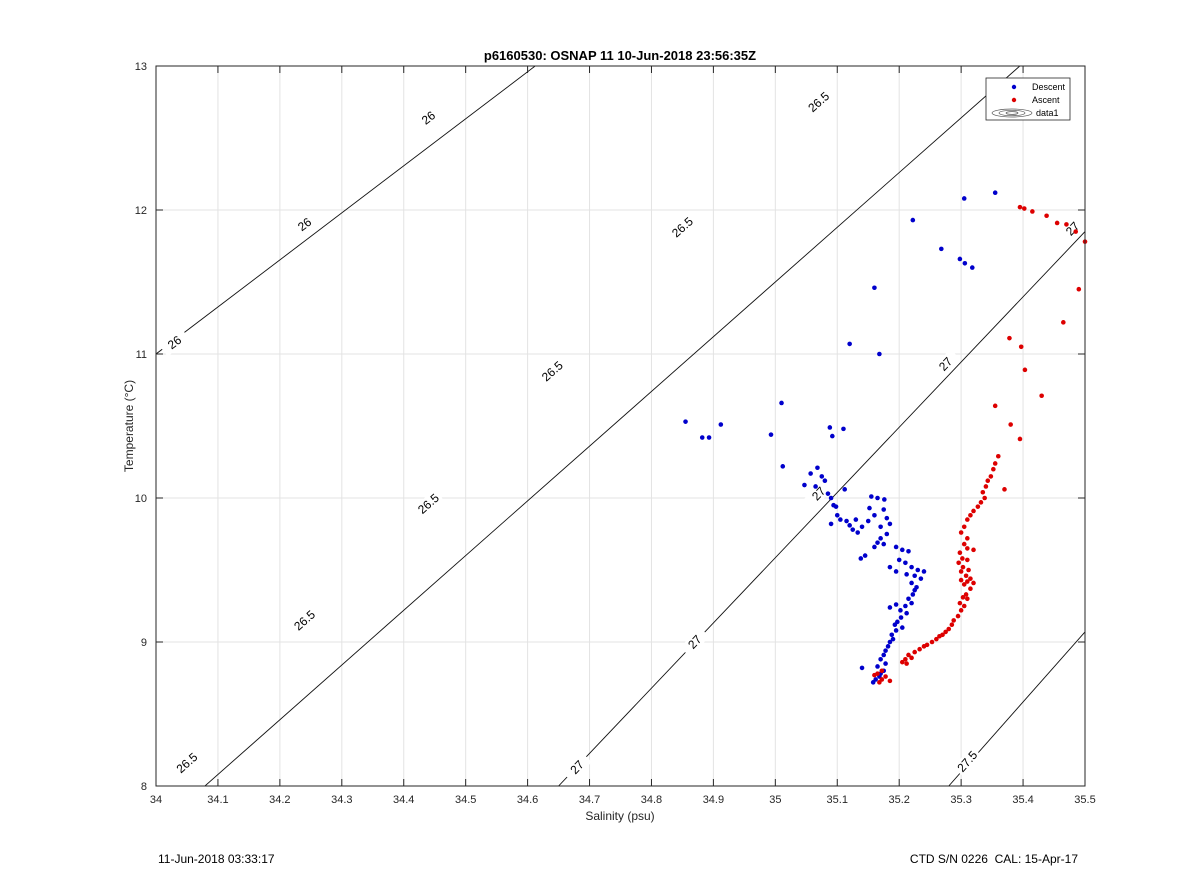 This screenshot has width=1200, height=885. I want to click on x-tick-label: 34.7, so click(589, 800).